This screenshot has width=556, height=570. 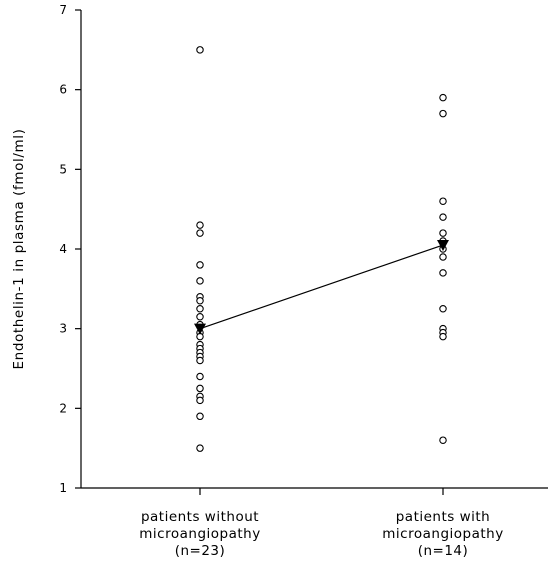 I want to click on y-tick-label: 3, so click(x=63, y=329).